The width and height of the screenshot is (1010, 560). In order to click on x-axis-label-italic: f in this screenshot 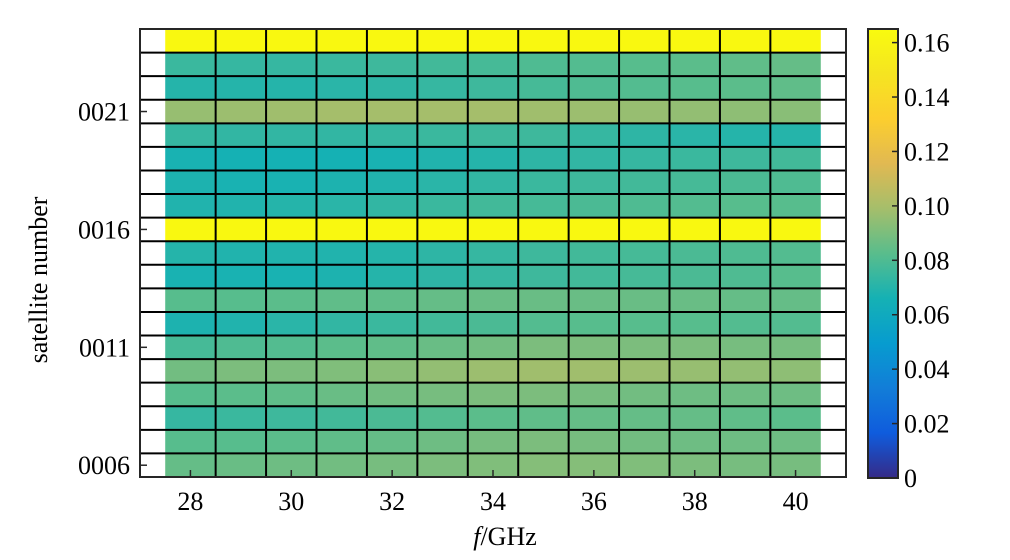, I will do `click(478, 536)`.